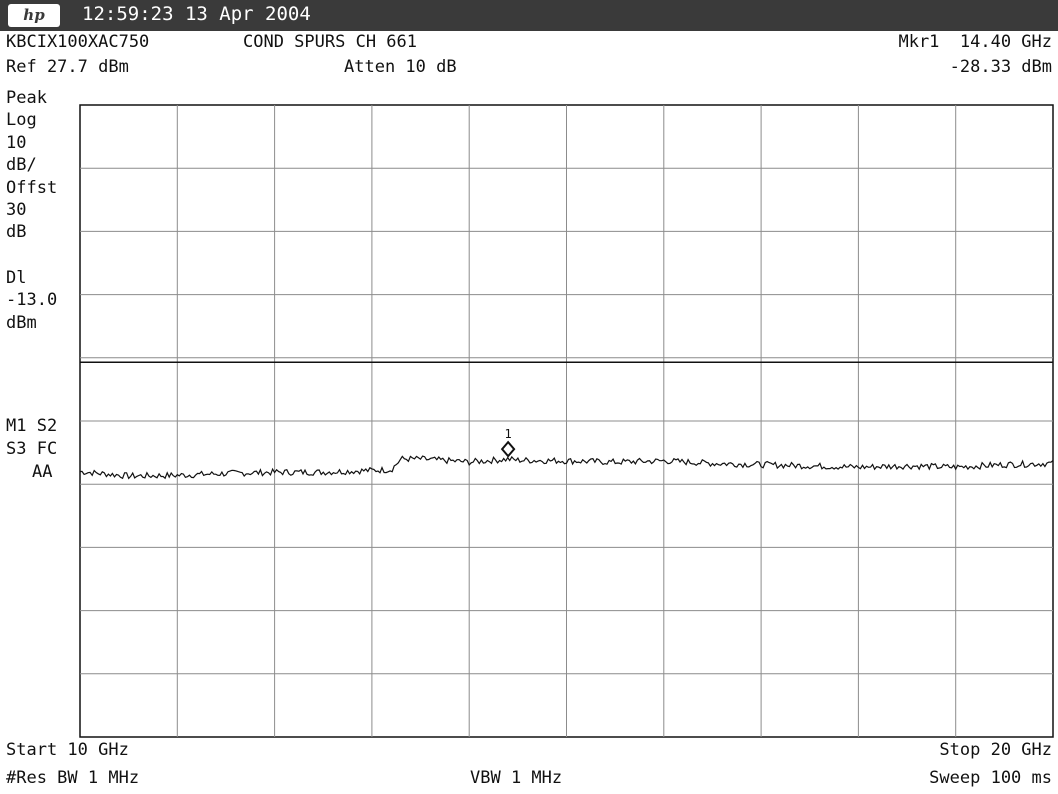 The width and height of the screenshot is (1058, 794). What do you see at coordinates (16, 232) in the screenshot?
I see `offset-unit: dB` at bounding box center [16, 232].